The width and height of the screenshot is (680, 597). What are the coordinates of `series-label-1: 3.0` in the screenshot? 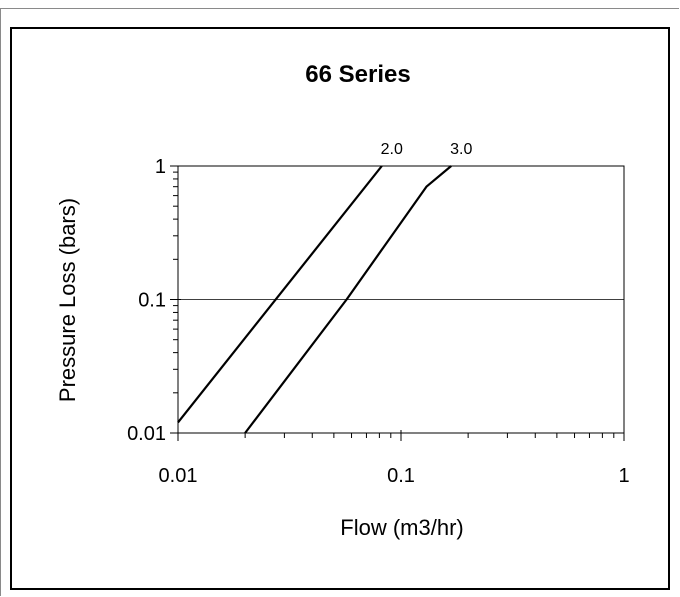 It's located at (461, 149).